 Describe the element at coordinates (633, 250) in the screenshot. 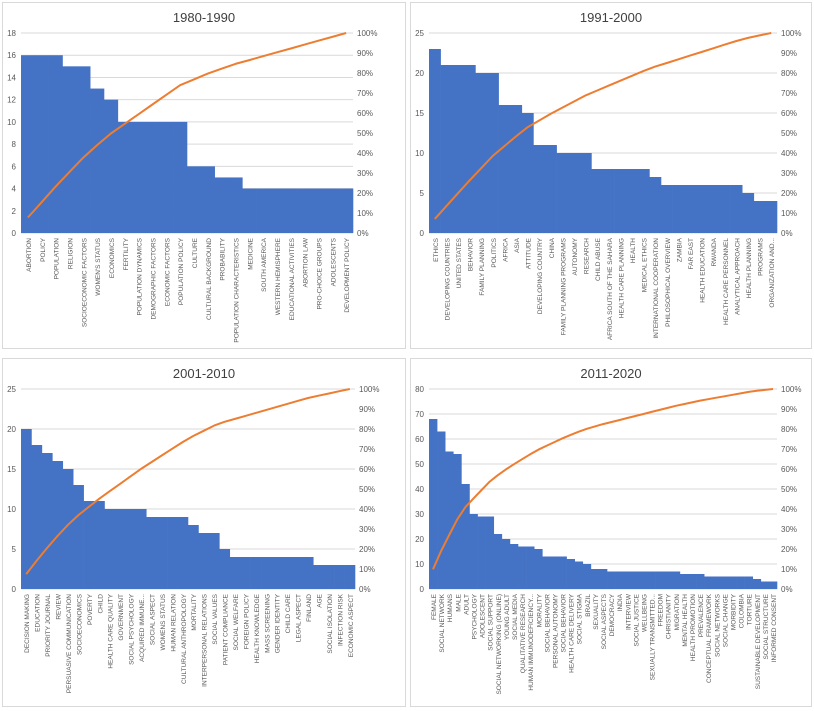

I see `category-label: HEALTH` at that location.